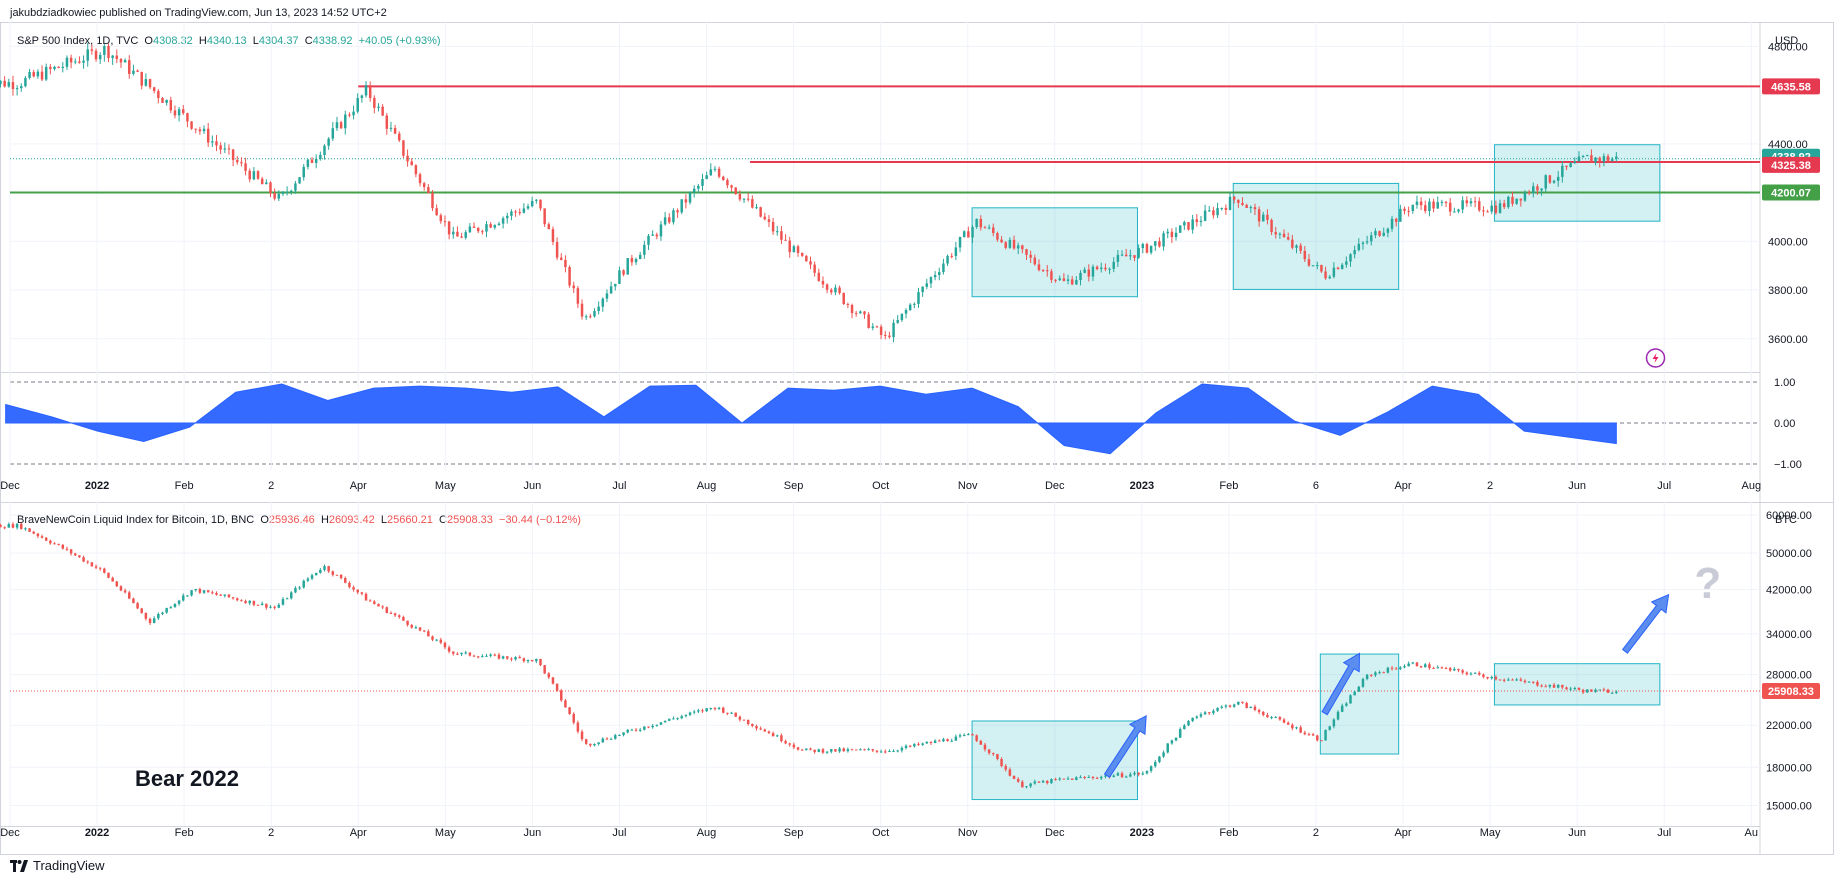 The image size is (1834, 881). Describe the element at coordinates (1789, 807) in the screenshot. I see `y-tick-label: 15000.00` at that location.